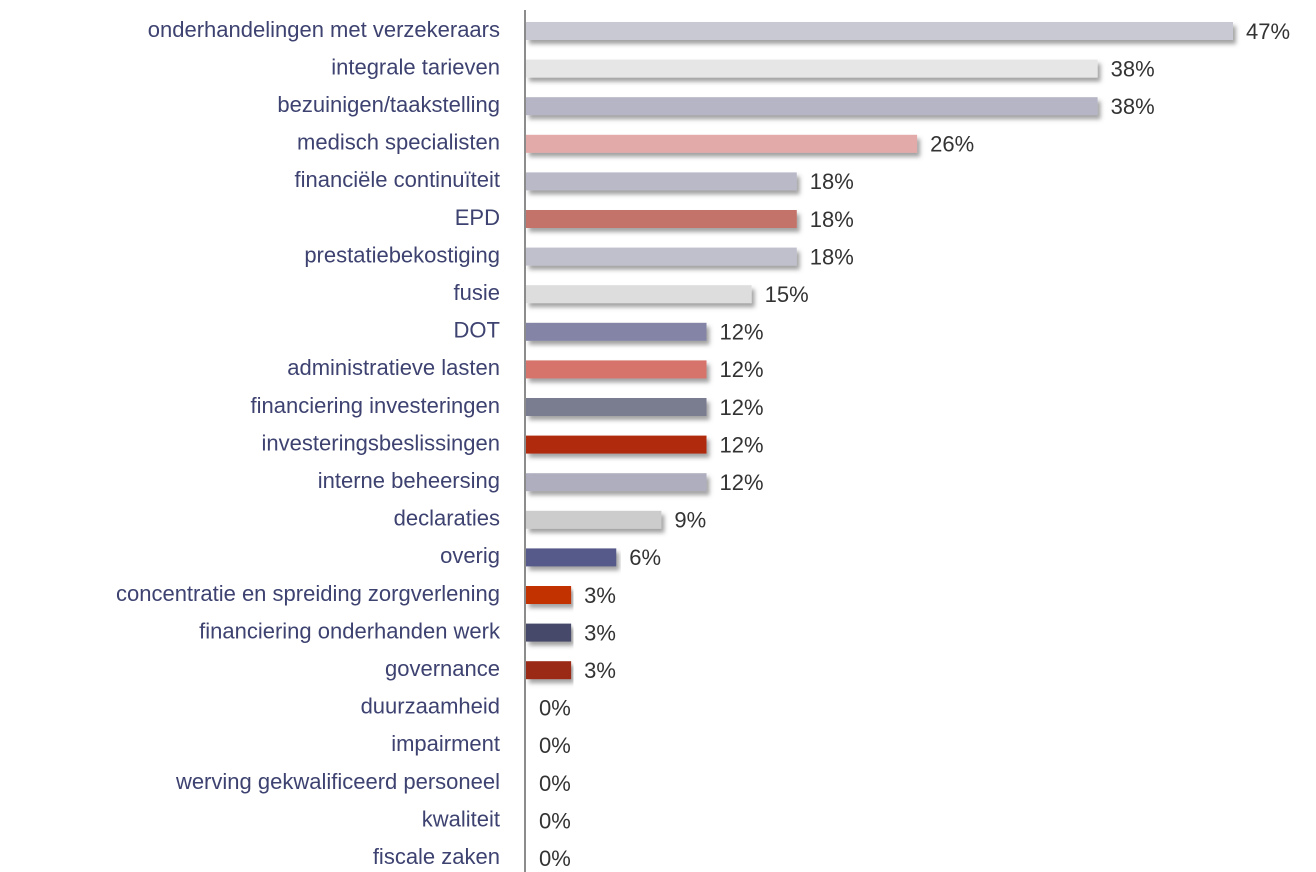 This screenshot has height=872, width=1316. I want to click on category-label: duurzaamheid, so click(430, 706).